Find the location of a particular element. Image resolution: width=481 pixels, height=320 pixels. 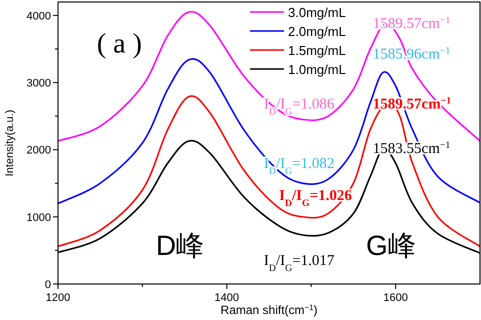

legend-label: 3.0mg/mL is located at coordinates (317, 12).